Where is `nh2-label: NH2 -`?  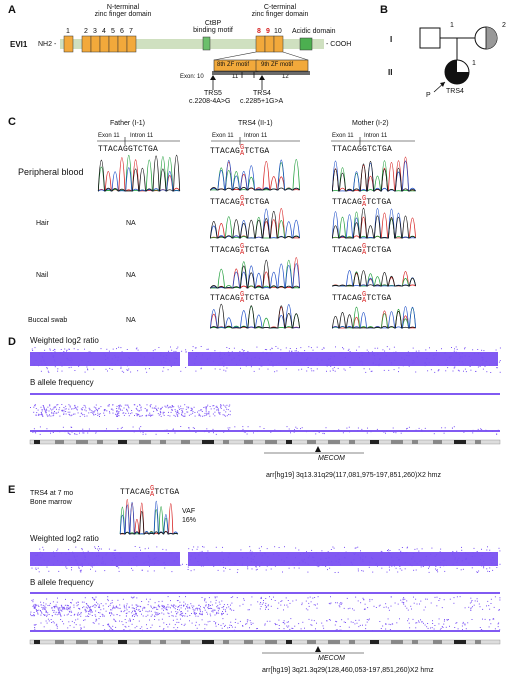 nh2-label: NH2 - is located at coordinates (47, 44).